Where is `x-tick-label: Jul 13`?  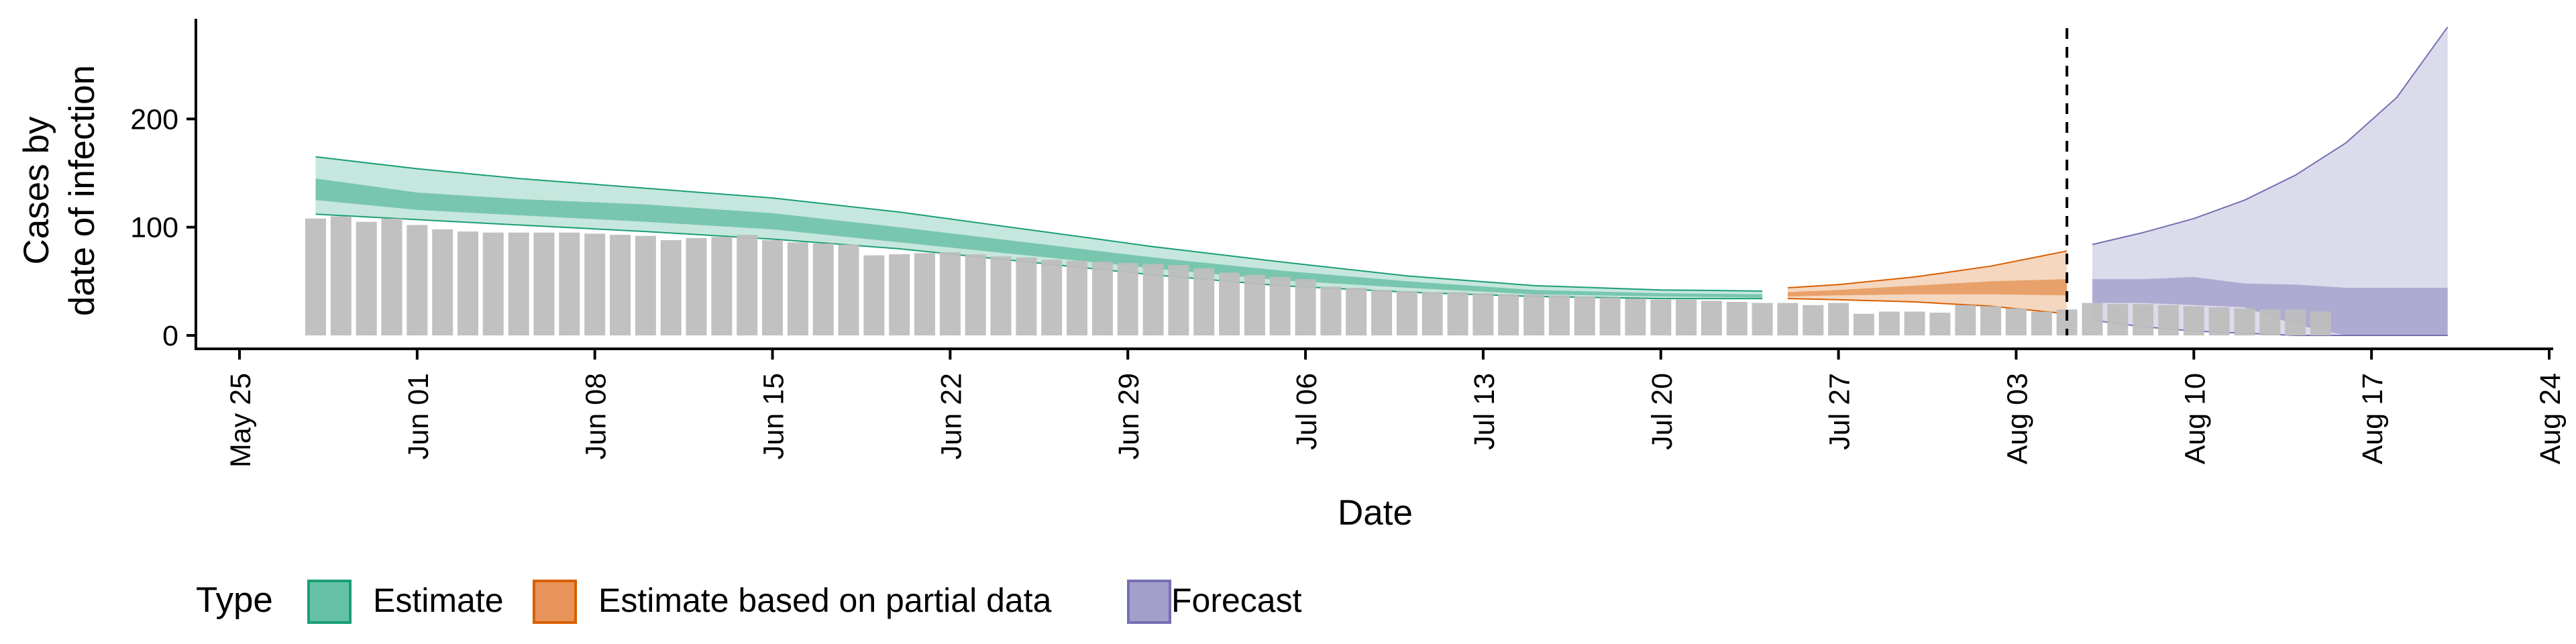 x-tick-label: Jul 13 is located at coordinates (1484, 411).